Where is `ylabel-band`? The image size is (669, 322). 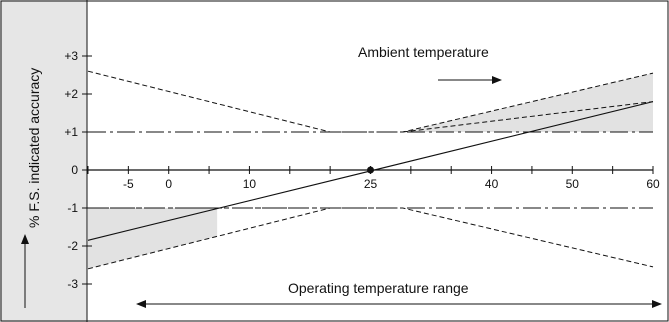 ylabel-band is located at coordinates (43, 161).